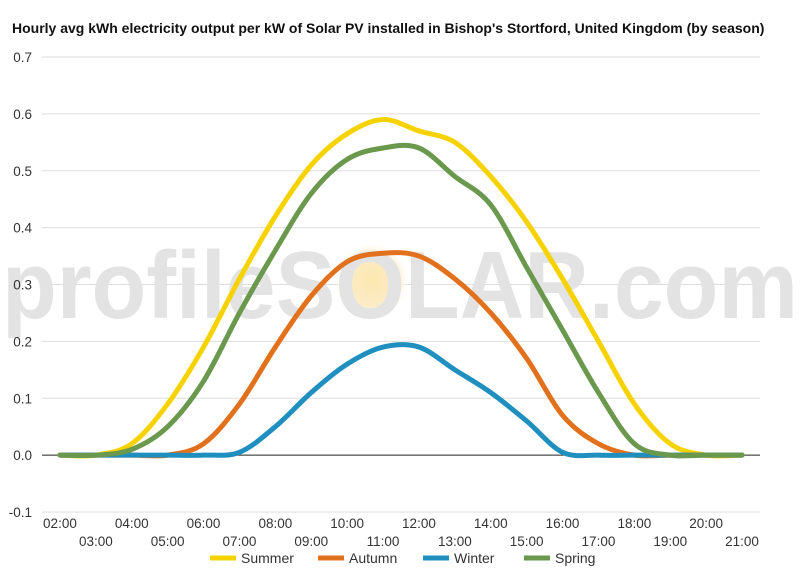 This screenshot has height=570, width=800. I want to click on x-tick-label: 04:00, so click(132, 523).